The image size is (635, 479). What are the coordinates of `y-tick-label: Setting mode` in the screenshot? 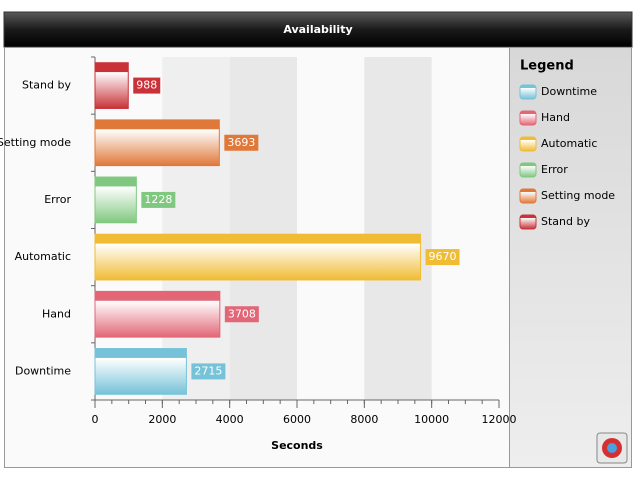 It's located at (35, 142).